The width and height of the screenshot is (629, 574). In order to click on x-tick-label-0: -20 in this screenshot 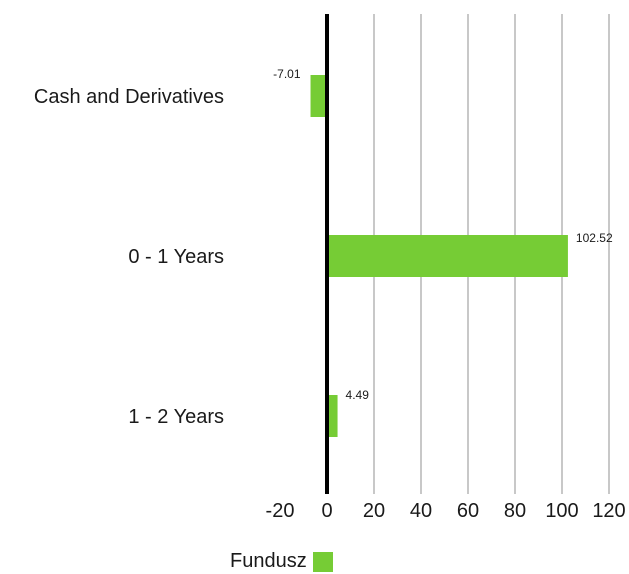, I will do `click(280, 511)`.